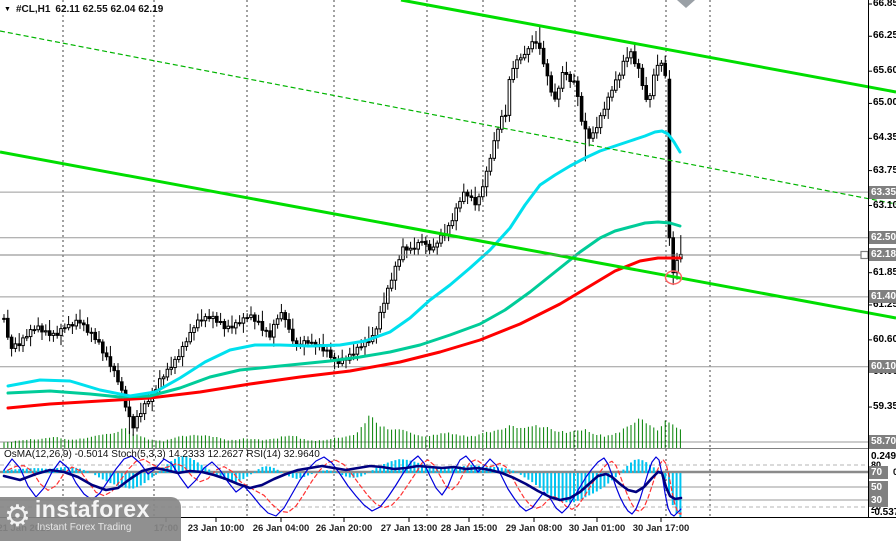  I want to click on indicator-level-label: 50, so click(878, 487).